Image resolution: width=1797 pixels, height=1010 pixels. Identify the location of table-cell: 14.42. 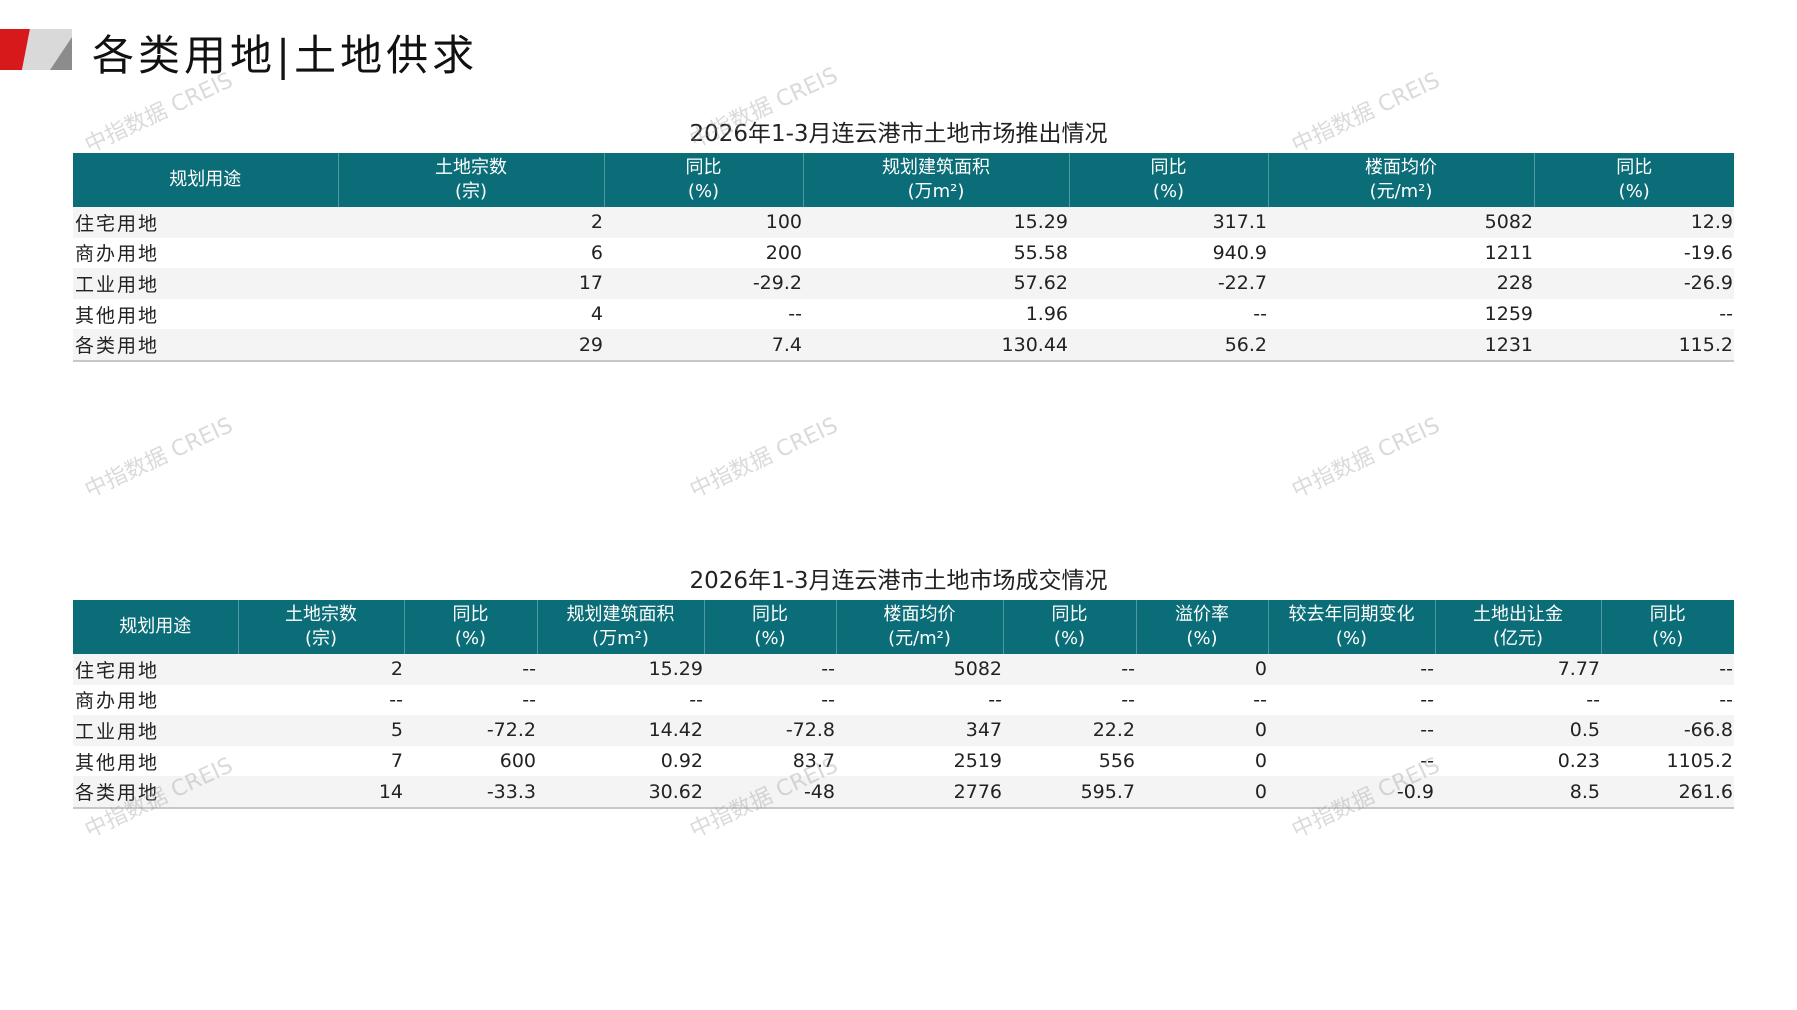
(620, 730).